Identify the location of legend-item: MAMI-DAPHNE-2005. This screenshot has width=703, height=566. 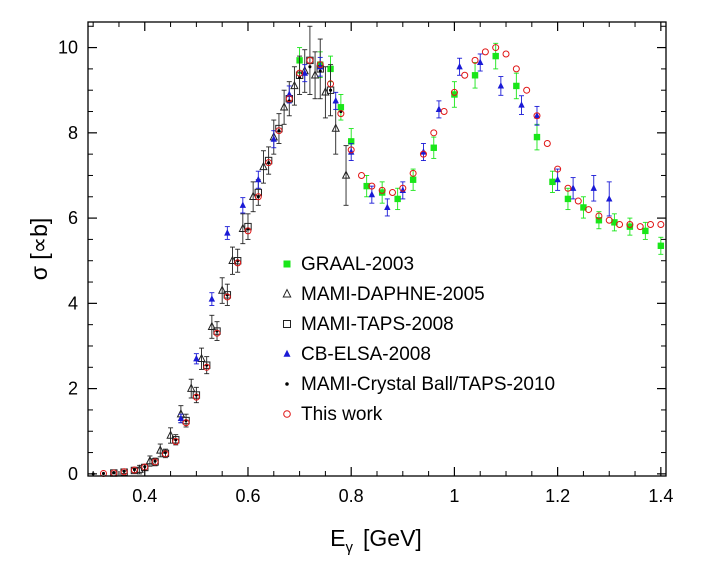
(383, 294).